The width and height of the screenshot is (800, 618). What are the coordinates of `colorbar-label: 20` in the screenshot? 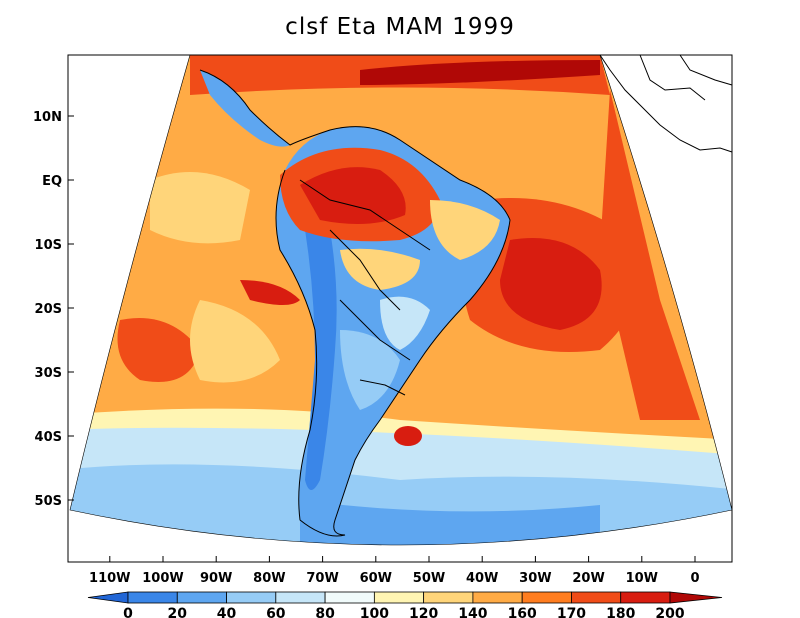 It's located at (178, 612).